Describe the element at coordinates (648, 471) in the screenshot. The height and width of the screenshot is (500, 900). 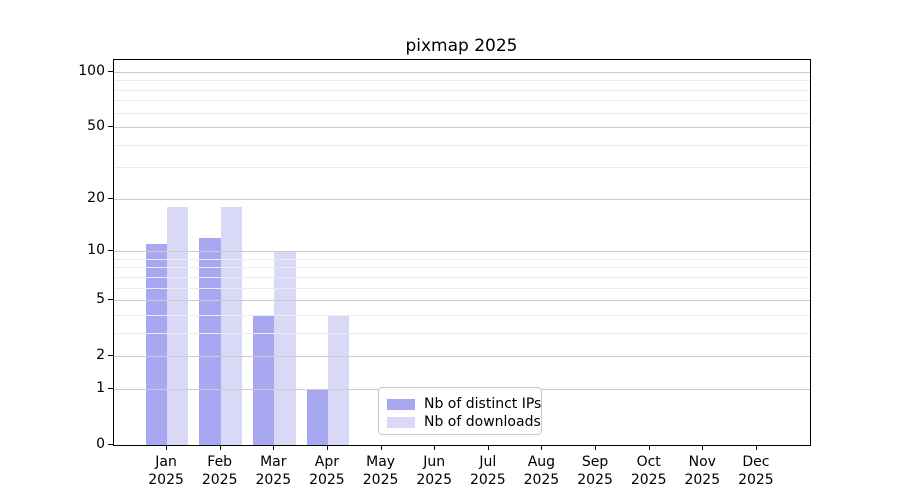
I see `x-tick-label-oct: Oct 2025` at that location.